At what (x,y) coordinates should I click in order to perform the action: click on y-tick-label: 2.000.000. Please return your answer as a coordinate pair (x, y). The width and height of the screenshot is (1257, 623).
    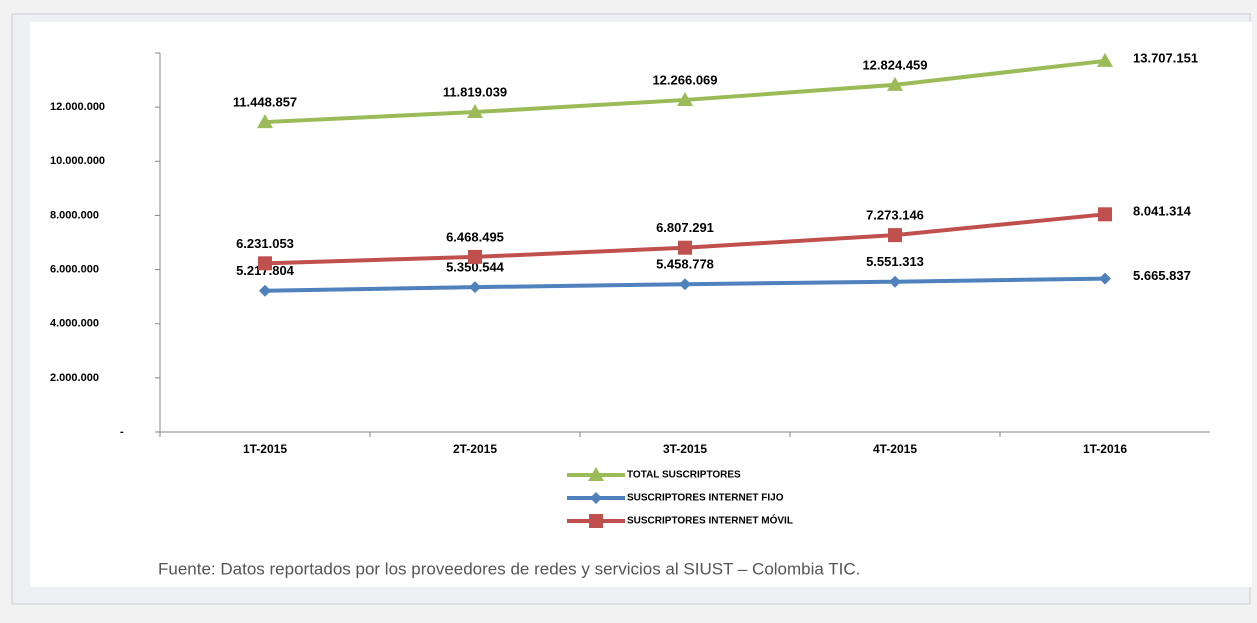
    Looking at the image, I should click on (74, 378).